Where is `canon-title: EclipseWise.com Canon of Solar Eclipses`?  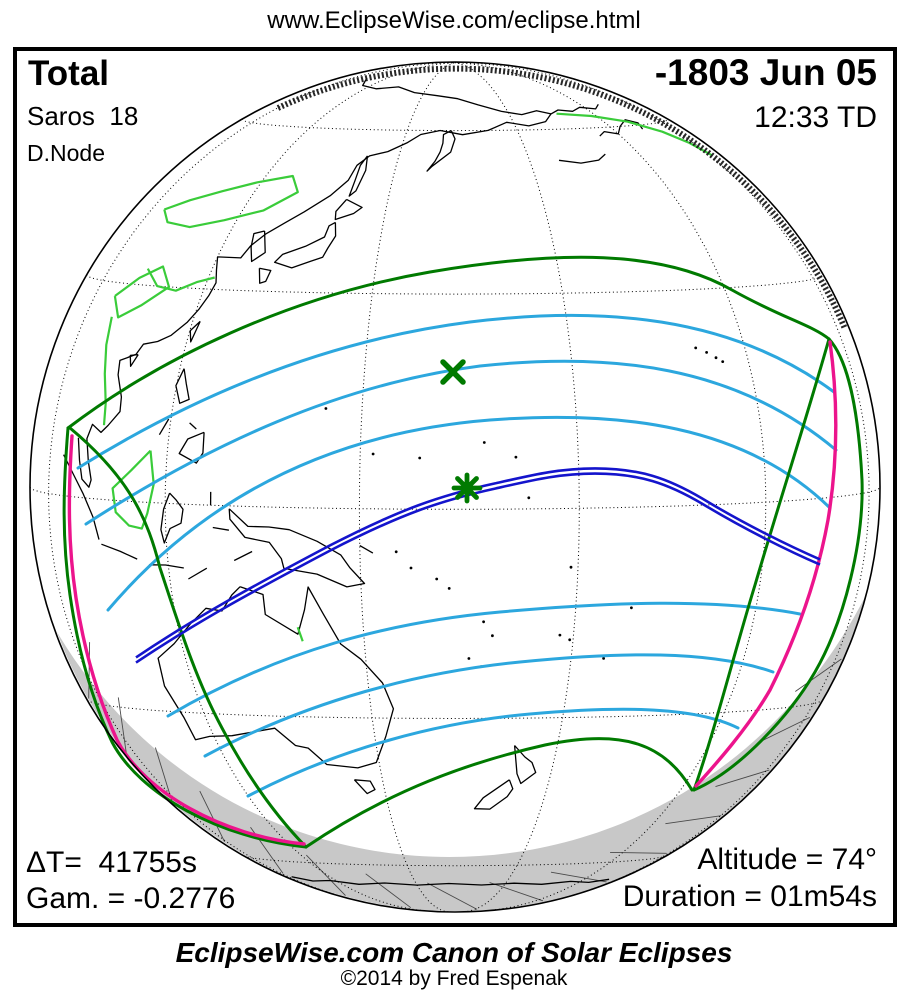
canon-title: EclipseWise.com Canon of Solar Eclipses is located at coordinates (454, 952).